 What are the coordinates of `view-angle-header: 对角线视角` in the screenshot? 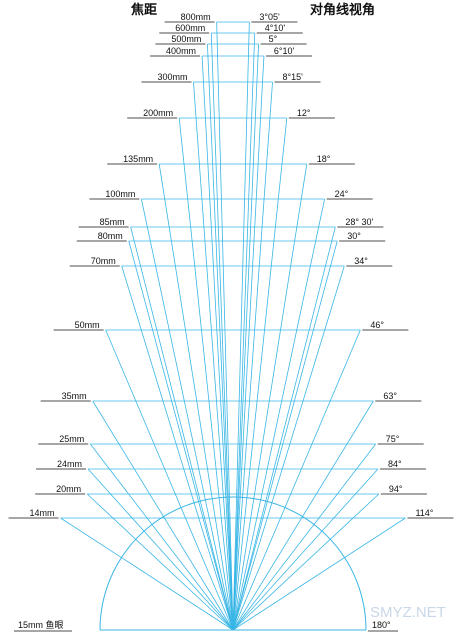 It's located at (342, 9).